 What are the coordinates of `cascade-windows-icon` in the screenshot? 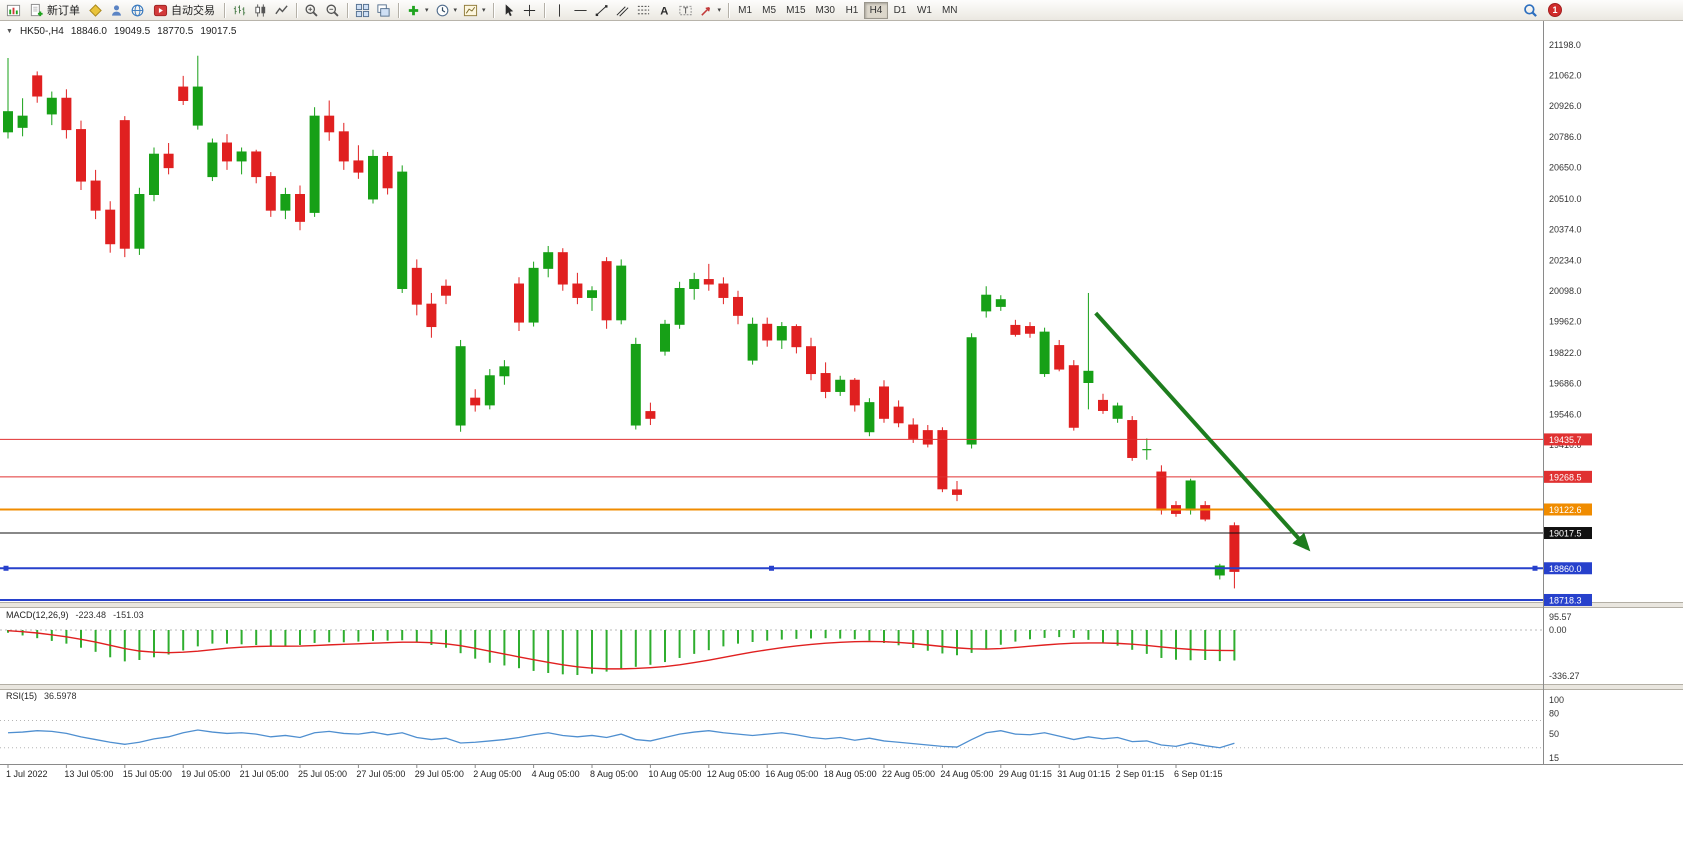 It's located at (383, 10).